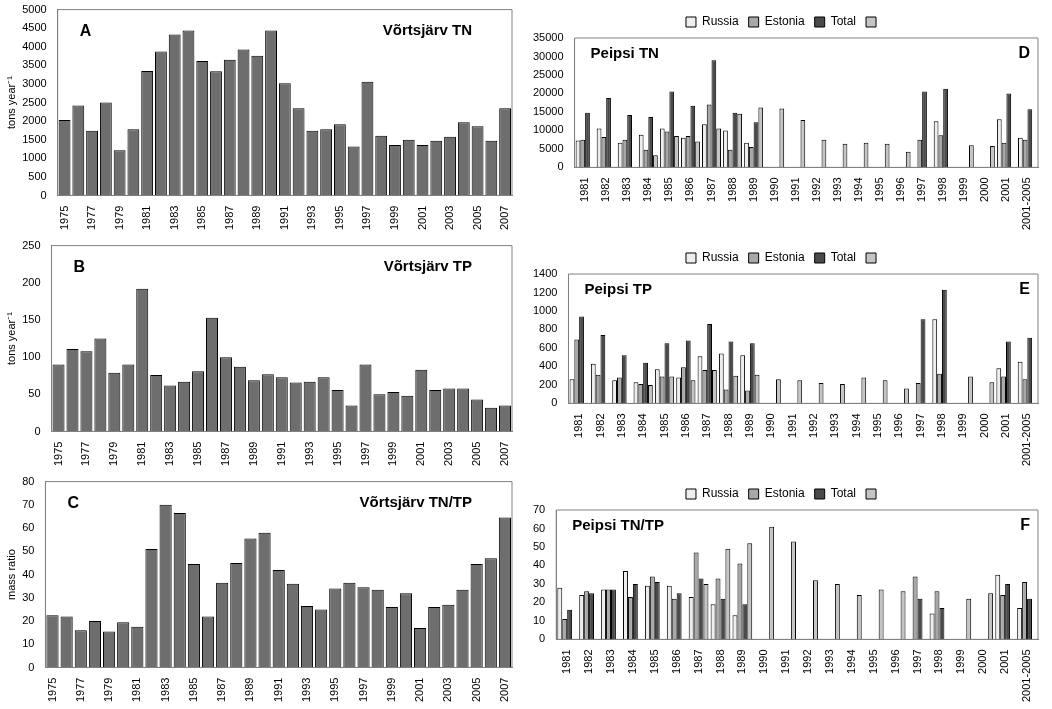  What do you see at coordinates (1024, 53) in the screenshot?
I see `annotation: D` at bounding box center [1024, 53].